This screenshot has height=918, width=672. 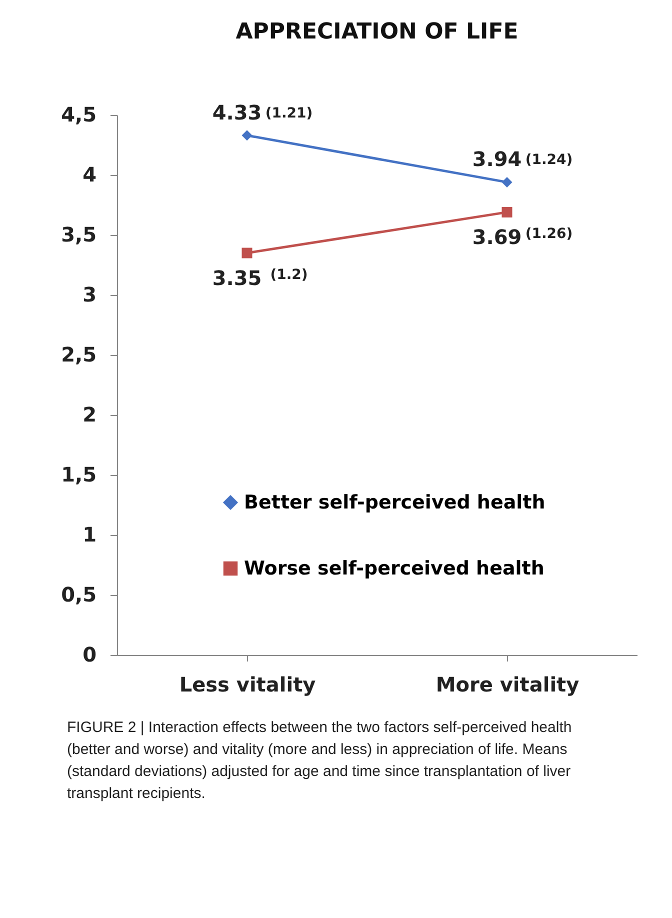 I want to click on annotation: (1.26), so click(x=549, y=234).